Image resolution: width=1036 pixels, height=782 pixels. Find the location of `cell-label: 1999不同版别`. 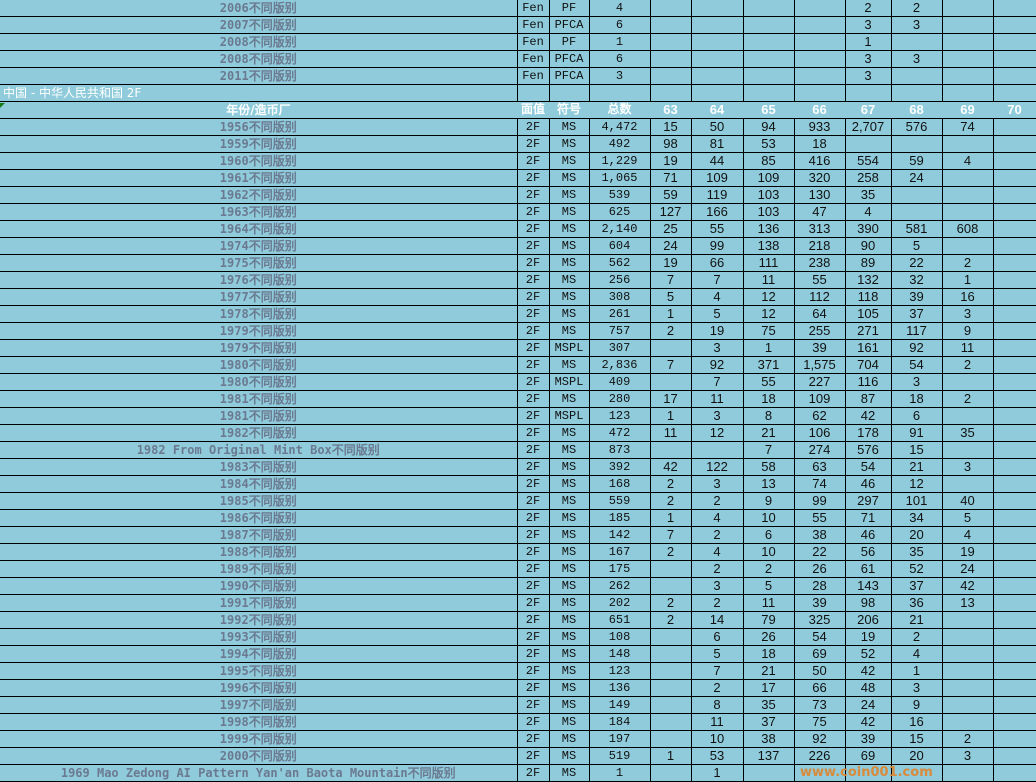

cell-label: 1999不同版别 is located at coordinates (259, 739).